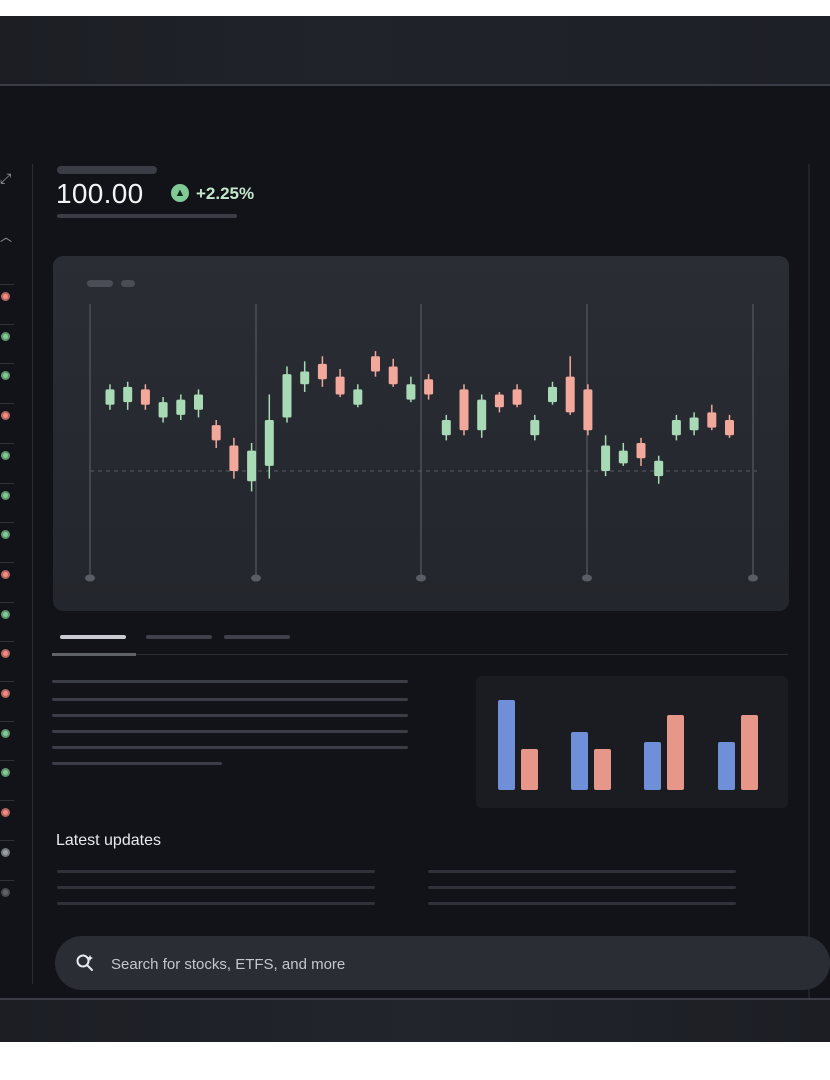  Describe the element at coordinates (147, 216) in the screenshot. I see `price-subtitle-placeholder` at that location.